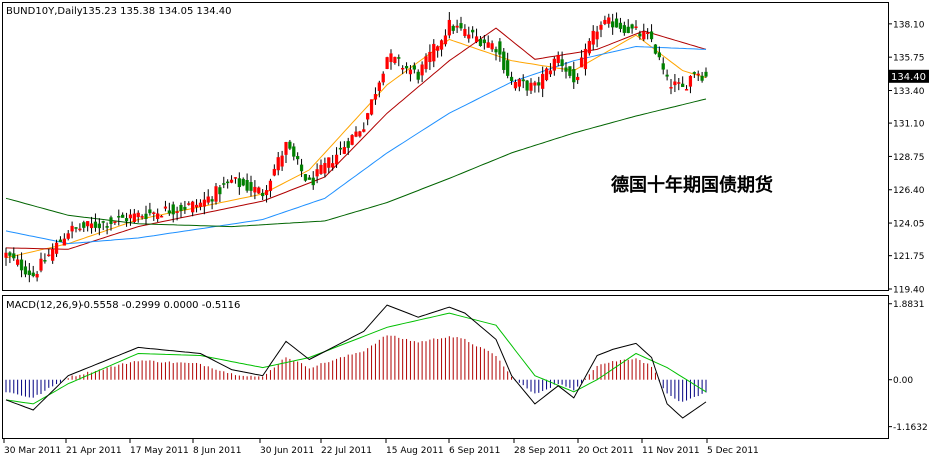 Image resolution: width=931 pixels, height=461 pixels. Describe the element at coordinates (44, 305) in the screenshot. I see `macd-header-title: MACD(12,26,9)` at that location.